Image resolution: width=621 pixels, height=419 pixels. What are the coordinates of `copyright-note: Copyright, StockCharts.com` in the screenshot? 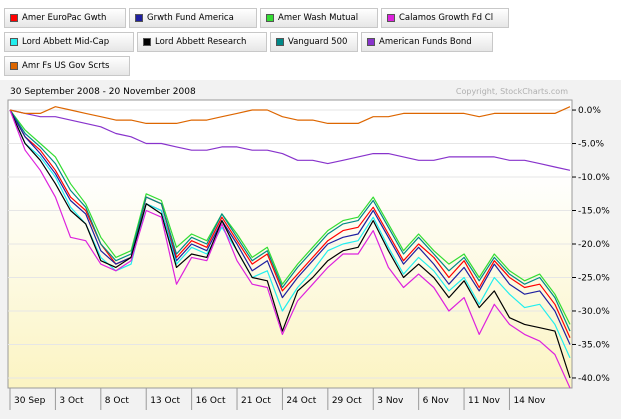 It's located at (512, 91).